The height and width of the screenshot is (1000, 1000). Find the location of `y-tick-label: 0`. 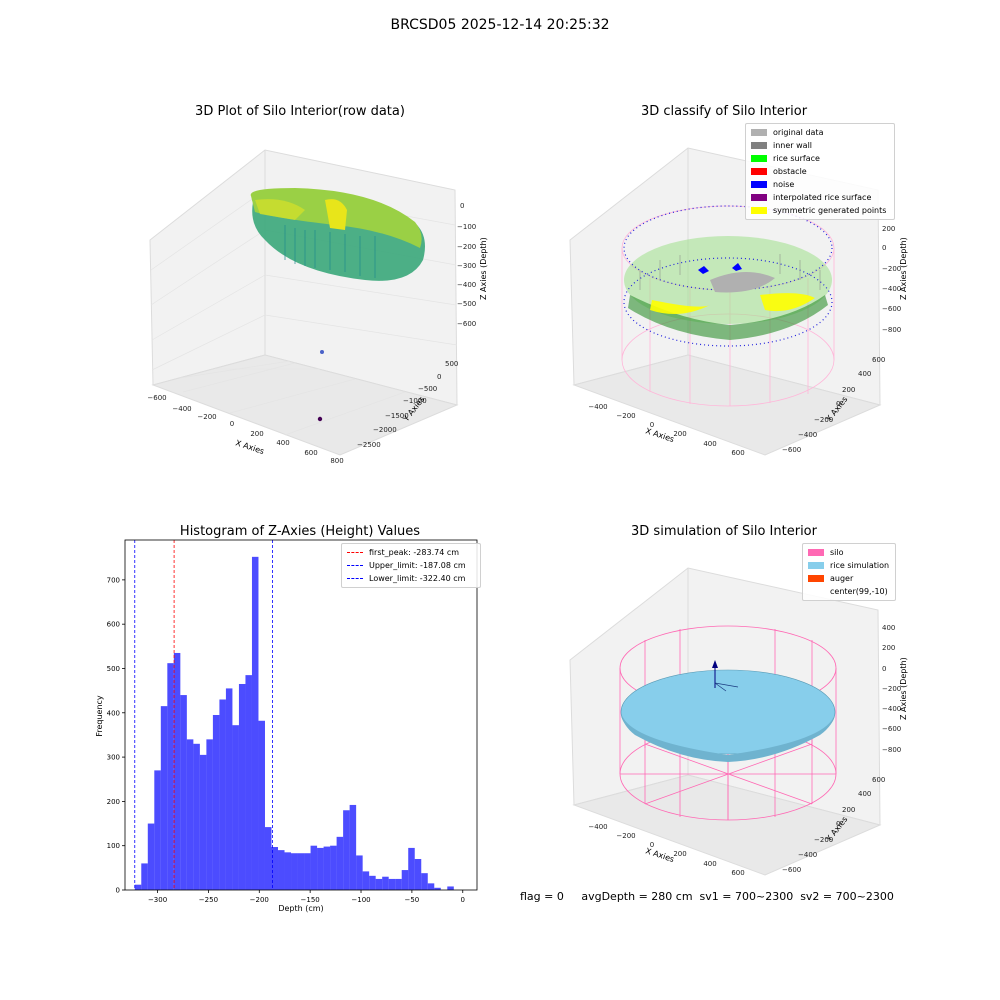

y-tick-label: 0 is located at coordinates (118, 891).